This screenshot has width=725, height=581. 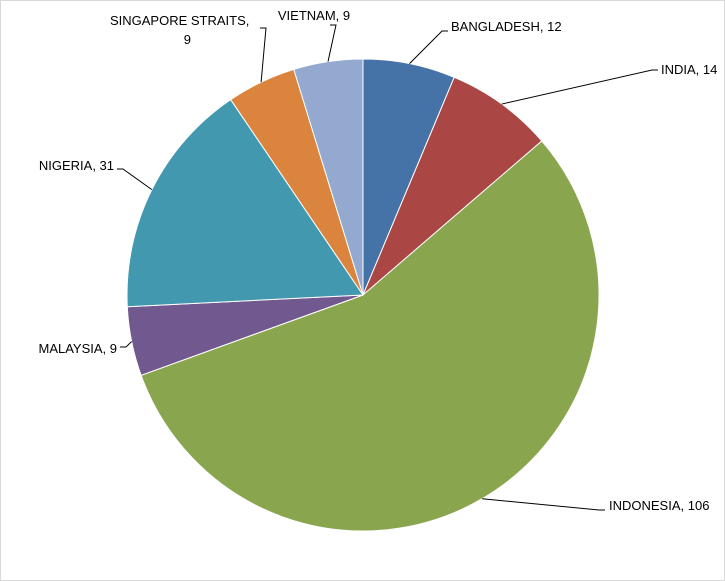 What do you see at coordinates (332, 43) in the screenshot?
I see `leader-line-vietnam` at bounding box center [332, 43].